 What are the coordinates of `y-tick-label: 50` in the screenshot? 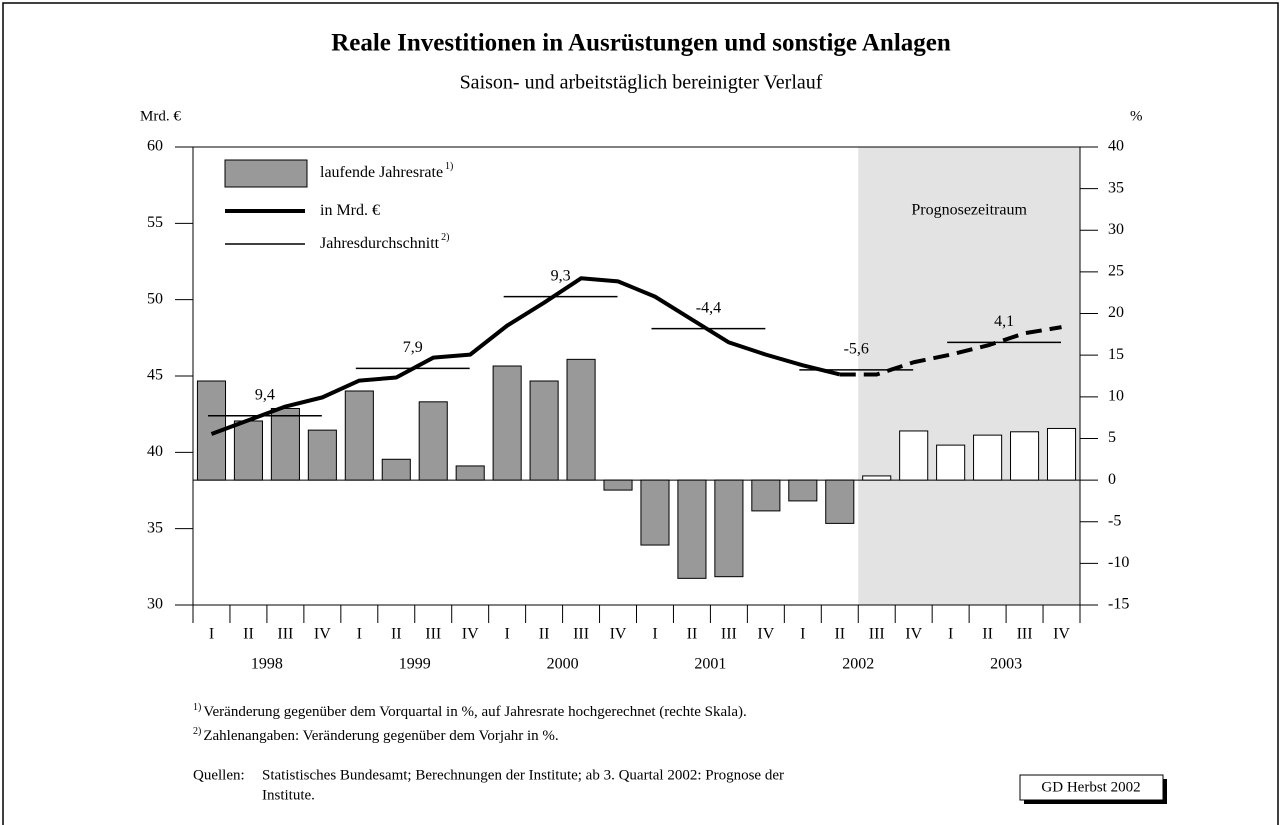 It's located at (155, 298).